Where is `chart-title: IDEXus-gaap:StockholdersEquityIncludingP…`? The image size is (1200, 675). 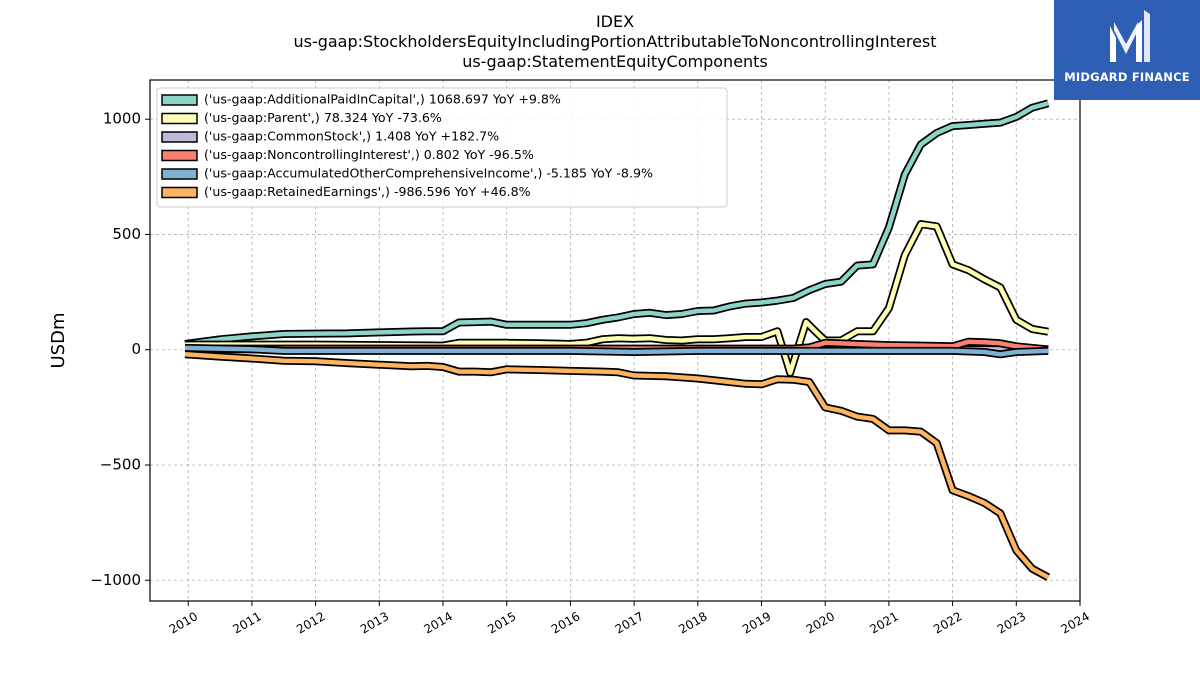 chart-title: IDEXus-gaap:StockholdersEquityIncludingP… is located at coordinates (614, 41).